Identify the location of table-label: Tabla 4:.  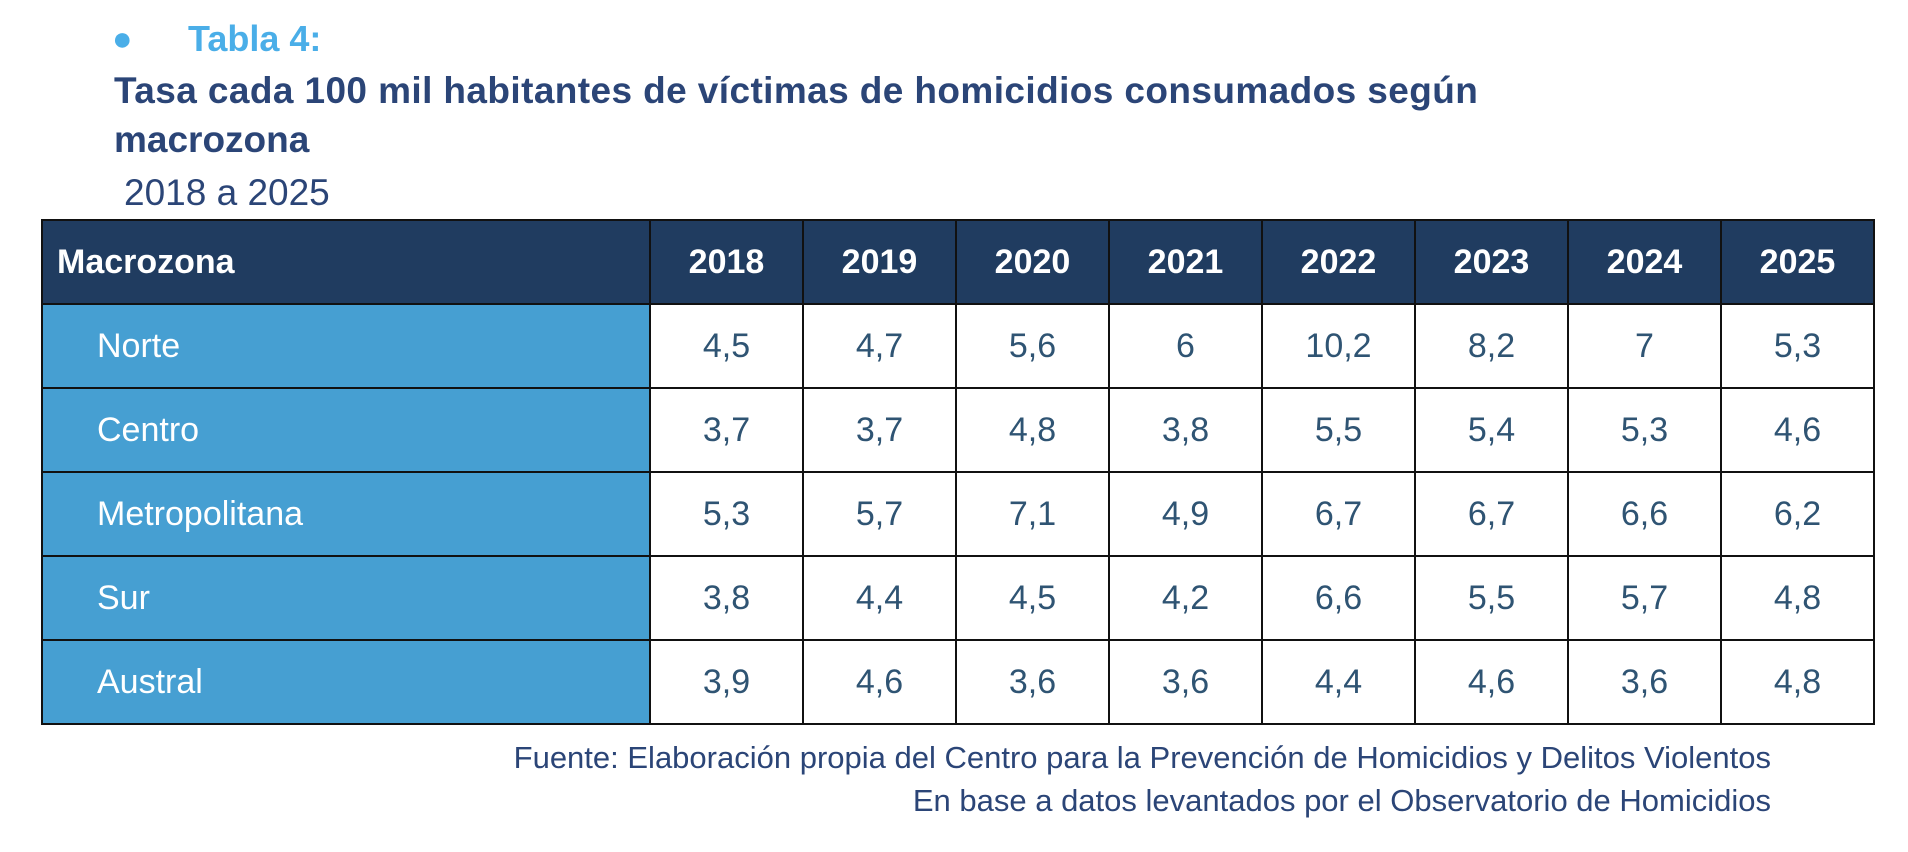
(255, 38).